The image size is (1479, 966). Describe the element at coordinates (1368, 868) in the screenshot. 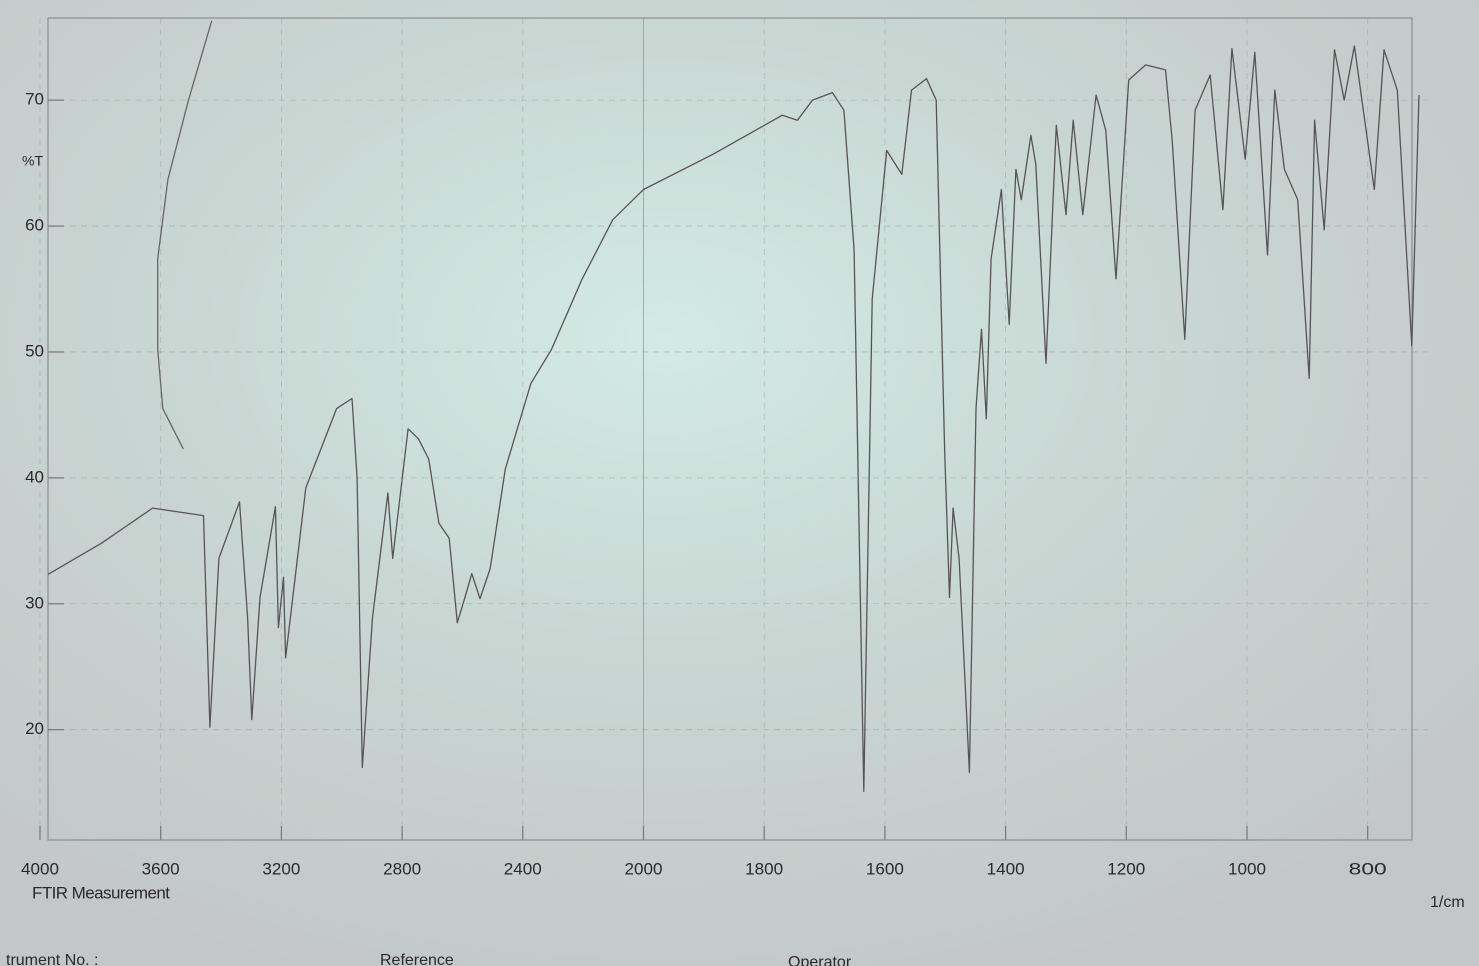

I see `x-tick-label: 800` at that location.